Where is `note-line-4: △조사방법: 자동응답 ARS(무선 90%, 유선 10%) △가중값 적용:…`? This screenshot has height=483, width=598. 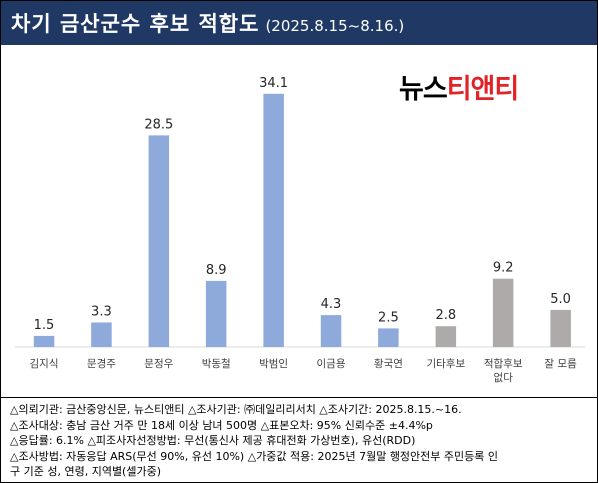
note-line-4: △조사방법: 자동응답 ARS(무선 90%, 유선 10%) △가중값 적용:… is located at coordinates (254, 456).